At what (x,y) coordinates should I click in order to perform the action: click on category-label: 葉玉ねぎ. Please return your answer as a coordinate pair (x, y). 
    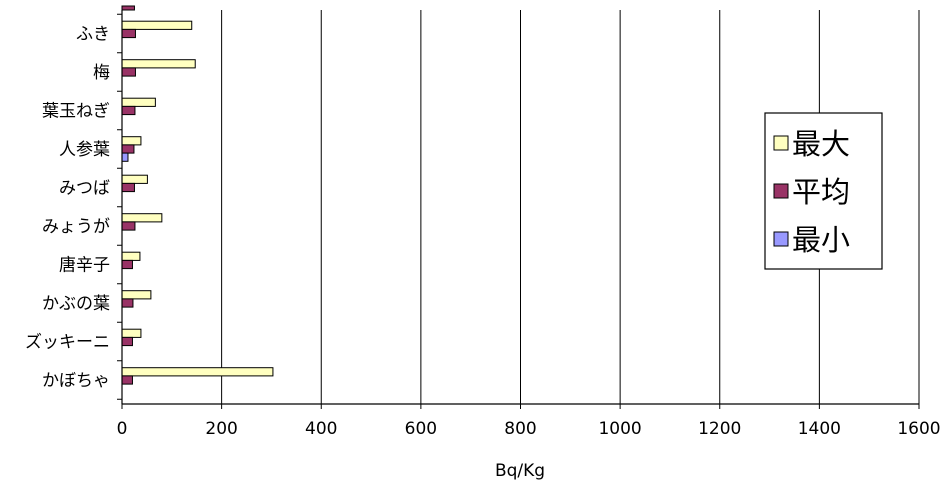
    Looking at the image, I should click on (76, 112).